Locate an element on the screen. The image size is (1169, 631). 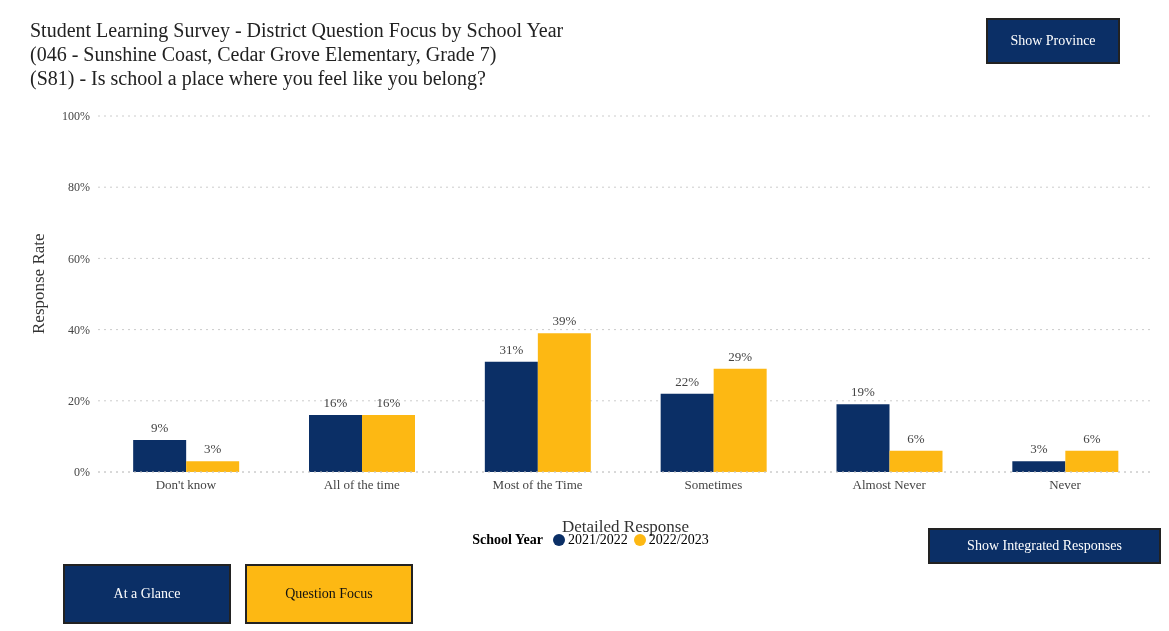
x-tick-label: Most of the Time is located at coordinates (537, 485).